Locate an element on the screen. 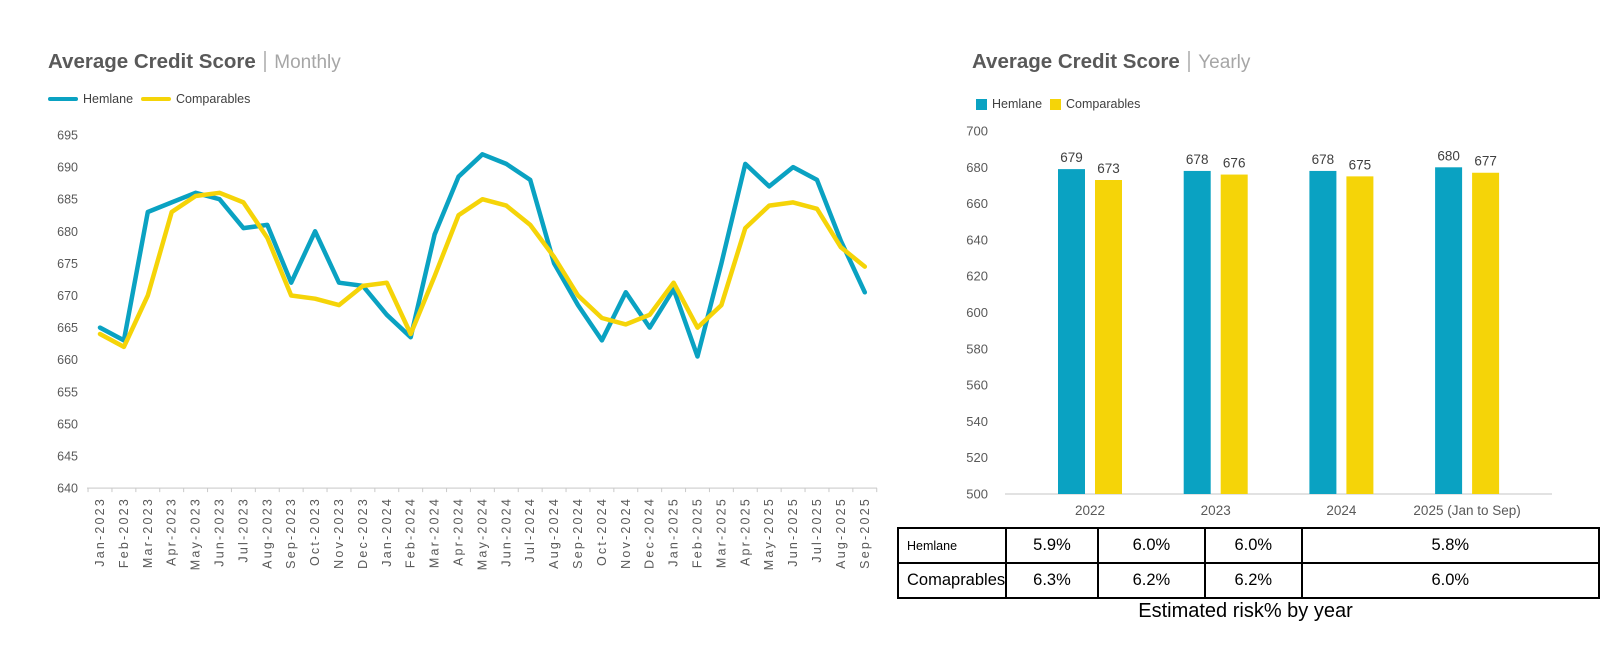 Image resolution: width=1600 pixels, height=651 pixels. legend-label-comparables: Comparables is located at coordinates (1103, 104).